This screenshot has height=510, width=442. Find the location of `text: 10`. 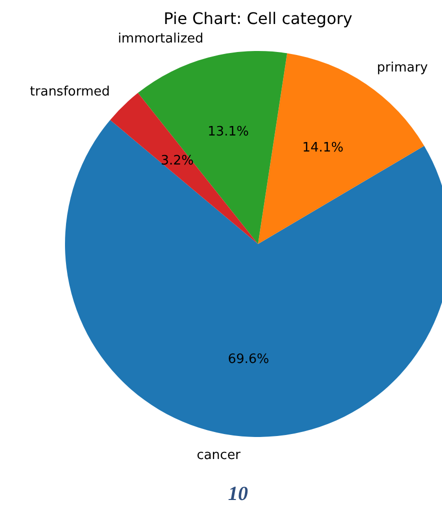

text: 10 is located at coordinates (238, 494).